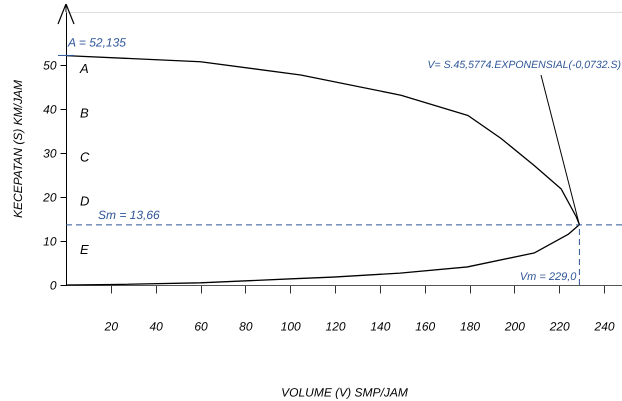  I want to click on annotation: A, so click(84, 68).